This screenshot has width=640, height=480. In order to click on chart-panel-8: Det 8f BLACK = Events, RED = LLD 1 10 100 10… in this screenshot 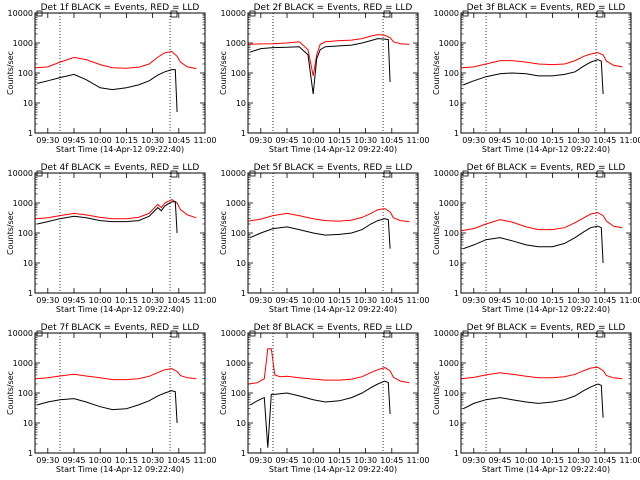, I will do `click(324, 398)`.